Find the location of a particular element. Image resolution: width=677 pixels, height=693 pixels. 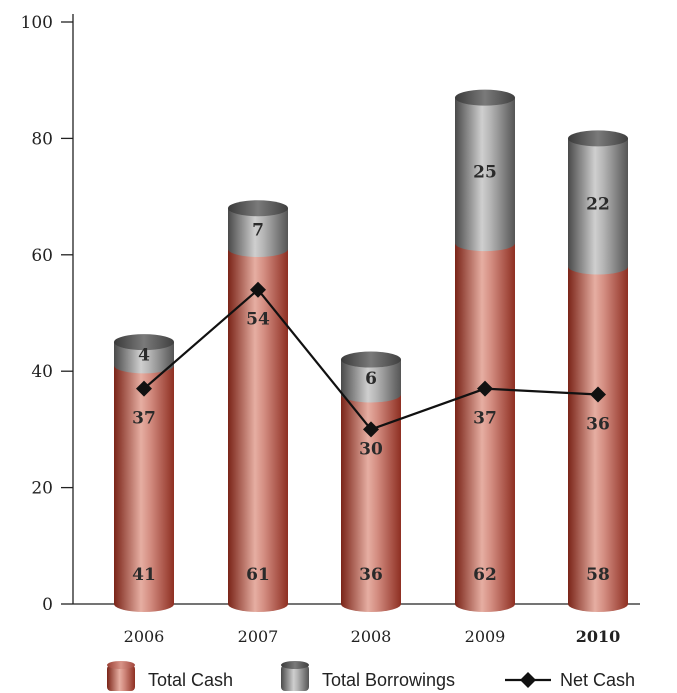

y-tick-label: 40 is located at coordinates (42, 372).